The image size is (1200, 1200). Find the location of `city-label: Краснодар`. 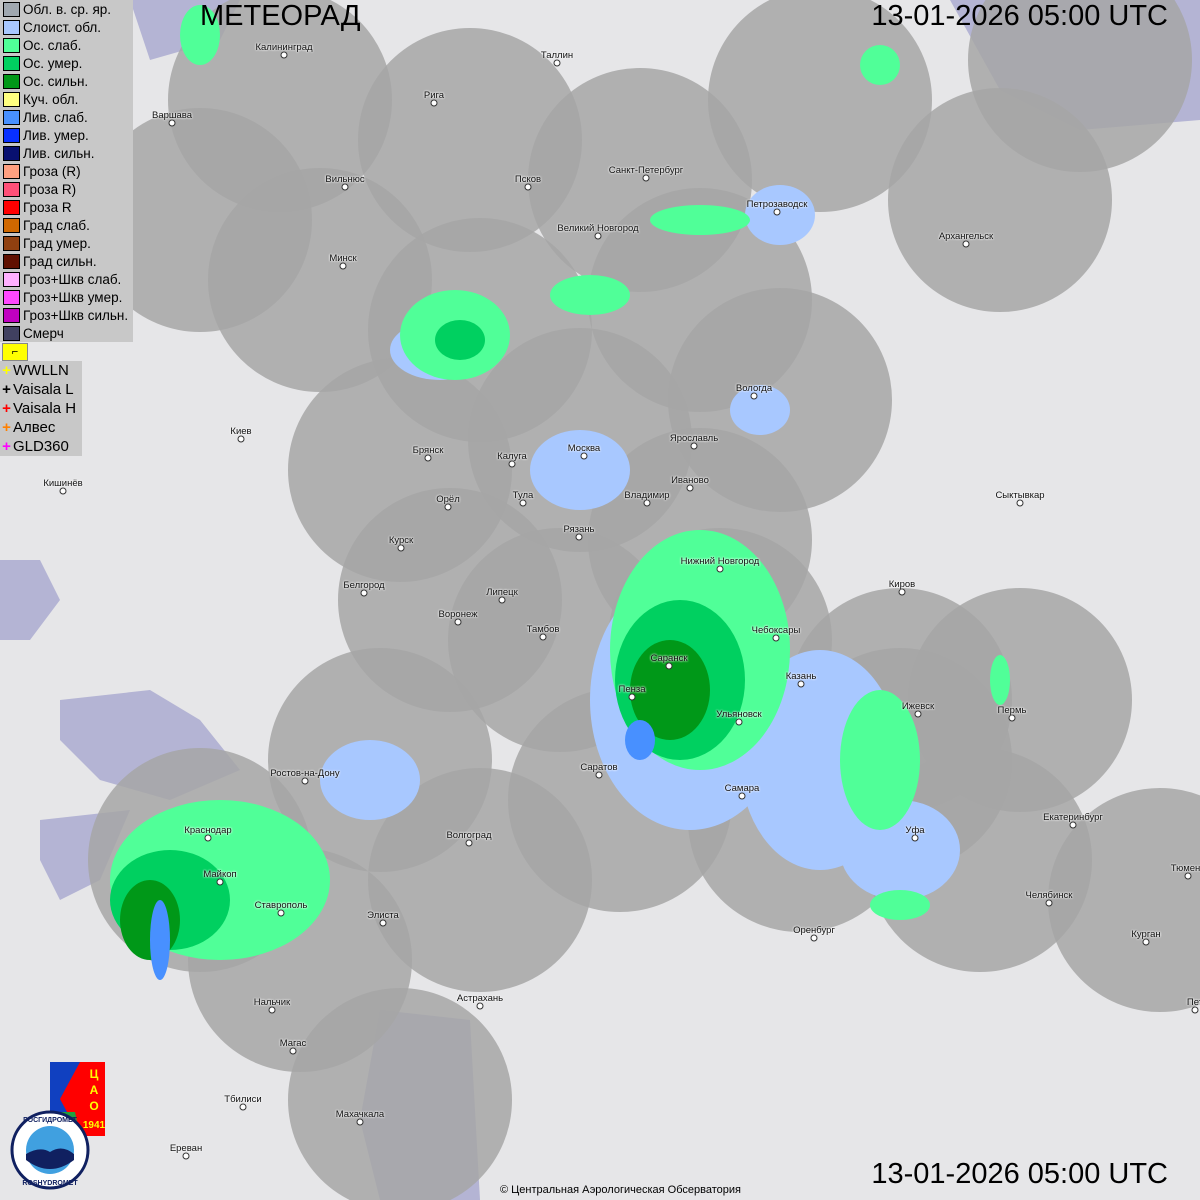

city-label: Краснодар is located at coordinates (208, 830).